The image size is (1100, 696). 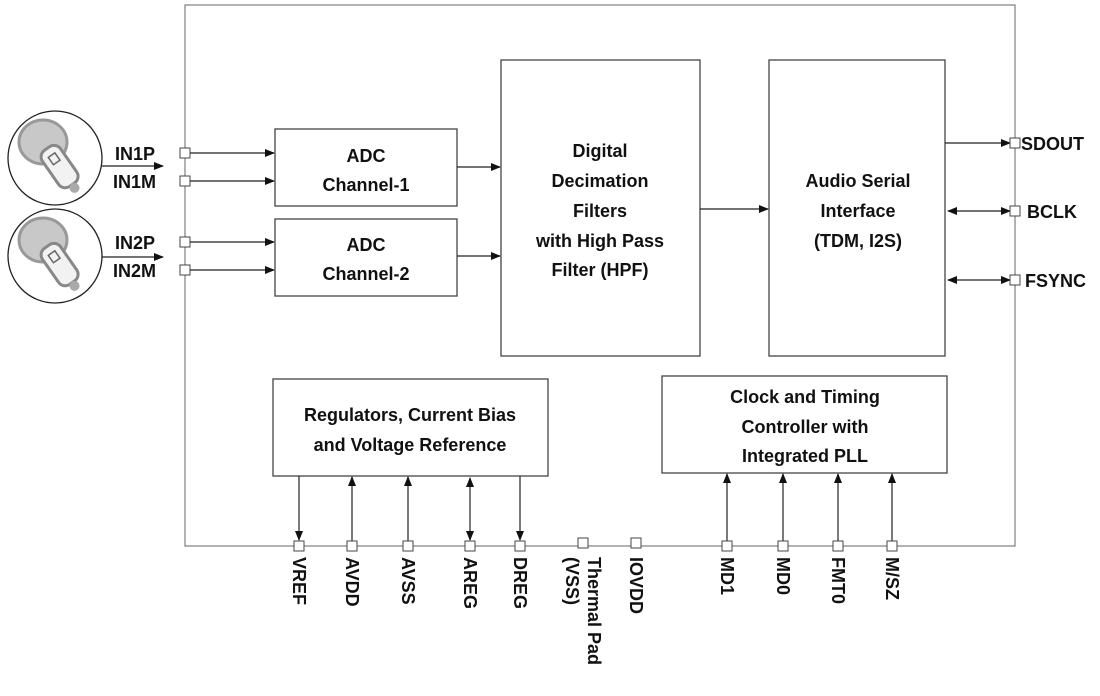 What do you see at coordinates (838, 546) in the screenshot?
I see `pin-fmt0` at bounding box center [838, 546].